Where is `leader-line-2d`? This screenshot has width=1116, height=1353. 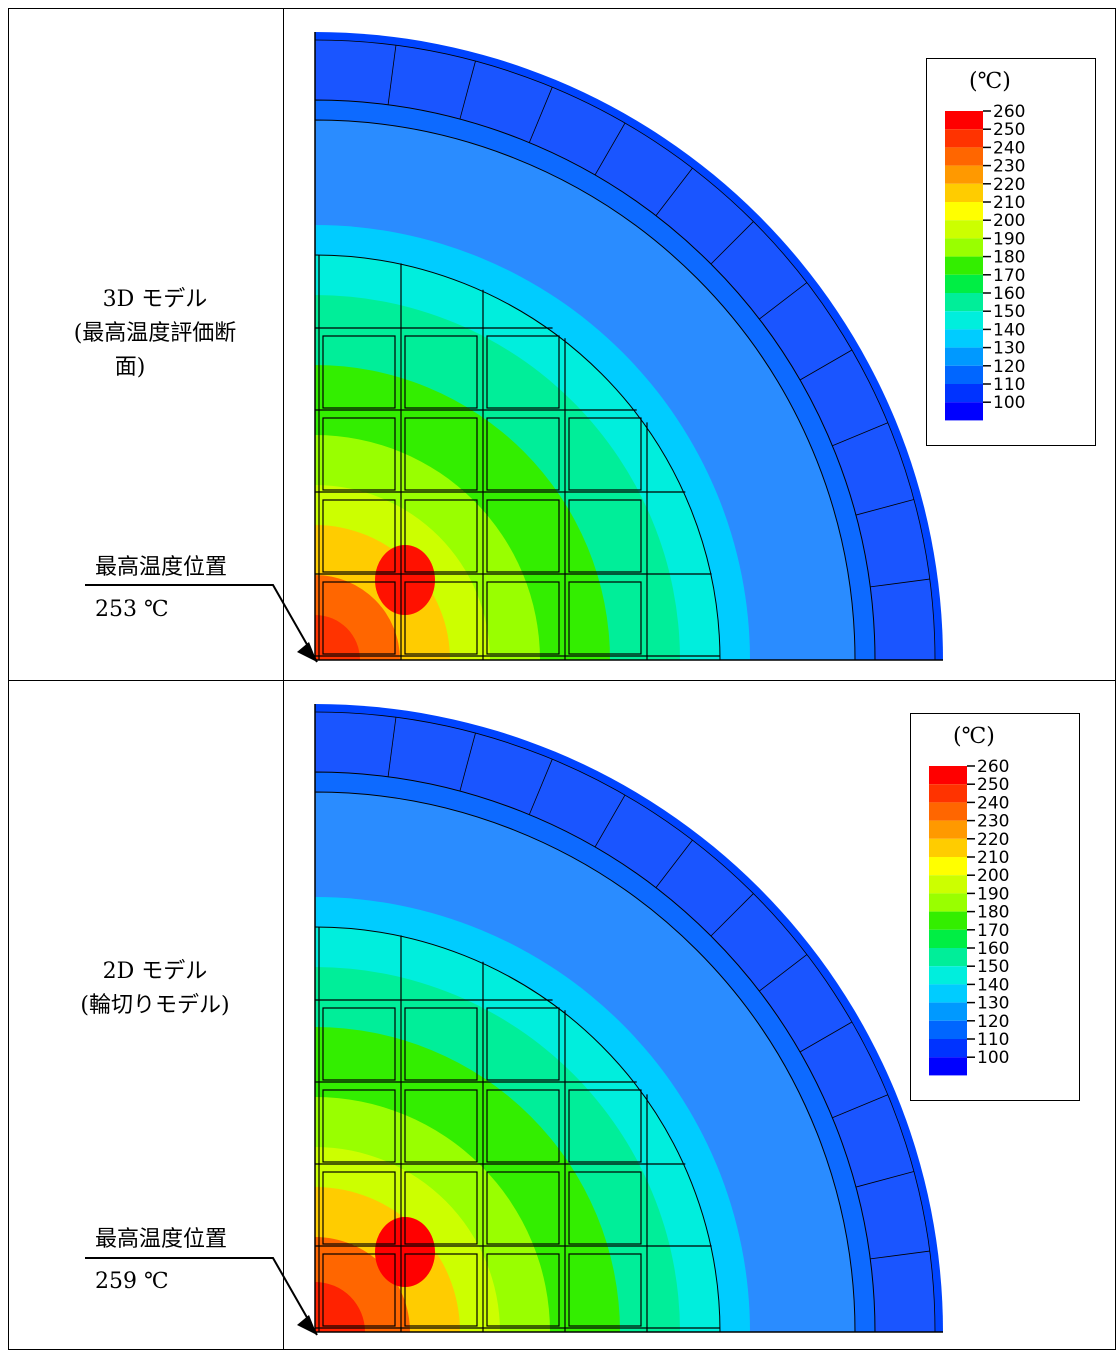
leader-line-2d is located at coordinates (201, 1296).